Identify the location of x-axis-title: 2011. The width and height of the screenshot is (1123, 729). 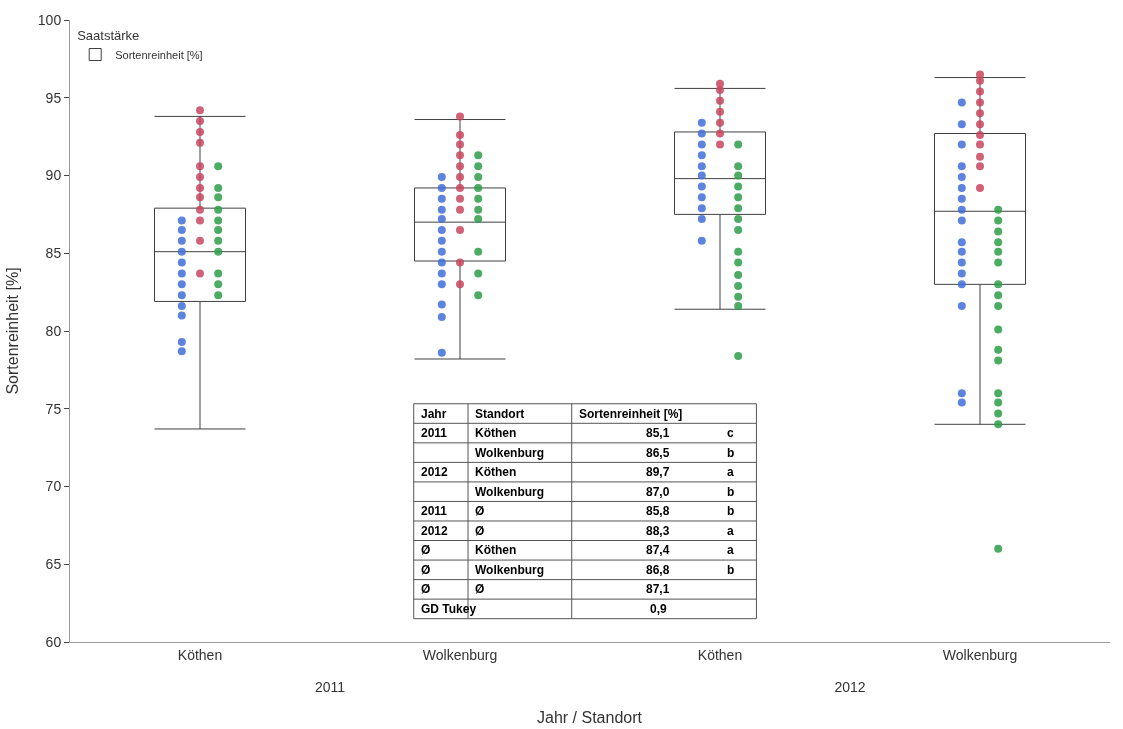
(434, 433).